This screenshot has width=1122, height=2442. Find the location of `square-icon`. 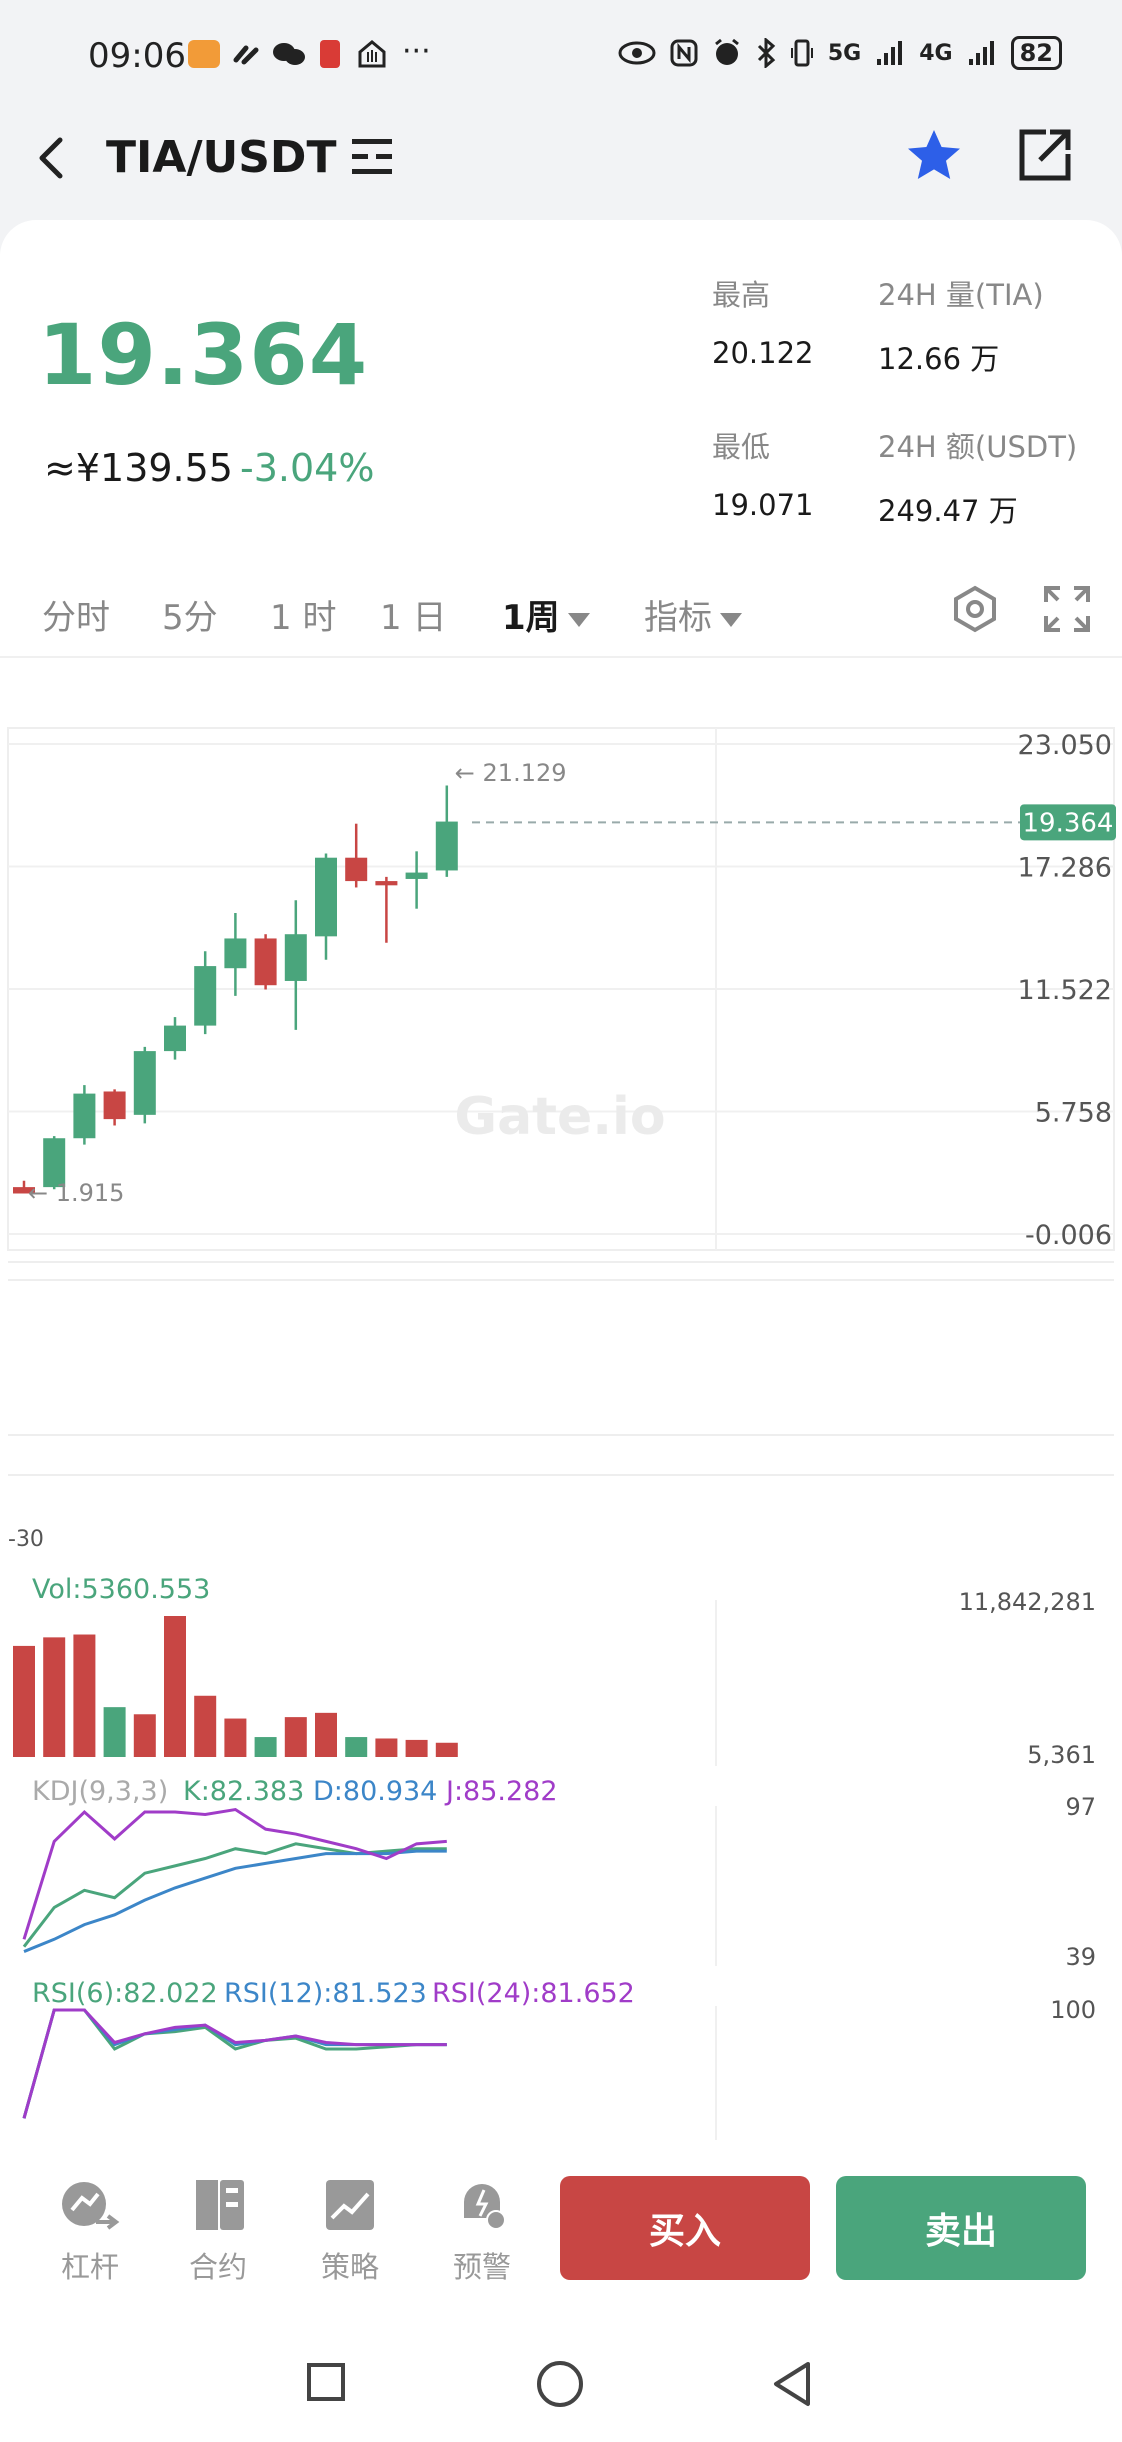

square-icon is located at coordinates (326, 2382).